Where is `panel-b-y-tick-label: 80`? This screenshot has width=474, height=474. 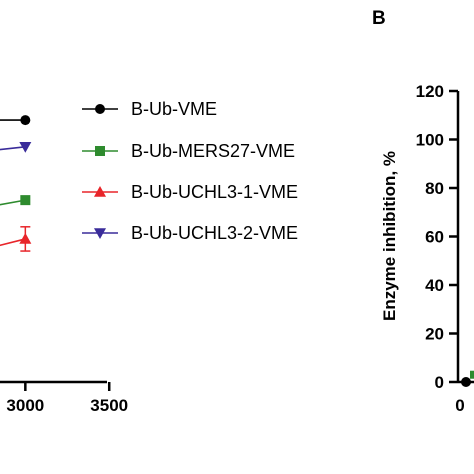 panel-b-y-tick-label: 80 is located at coordinates (434, 188).